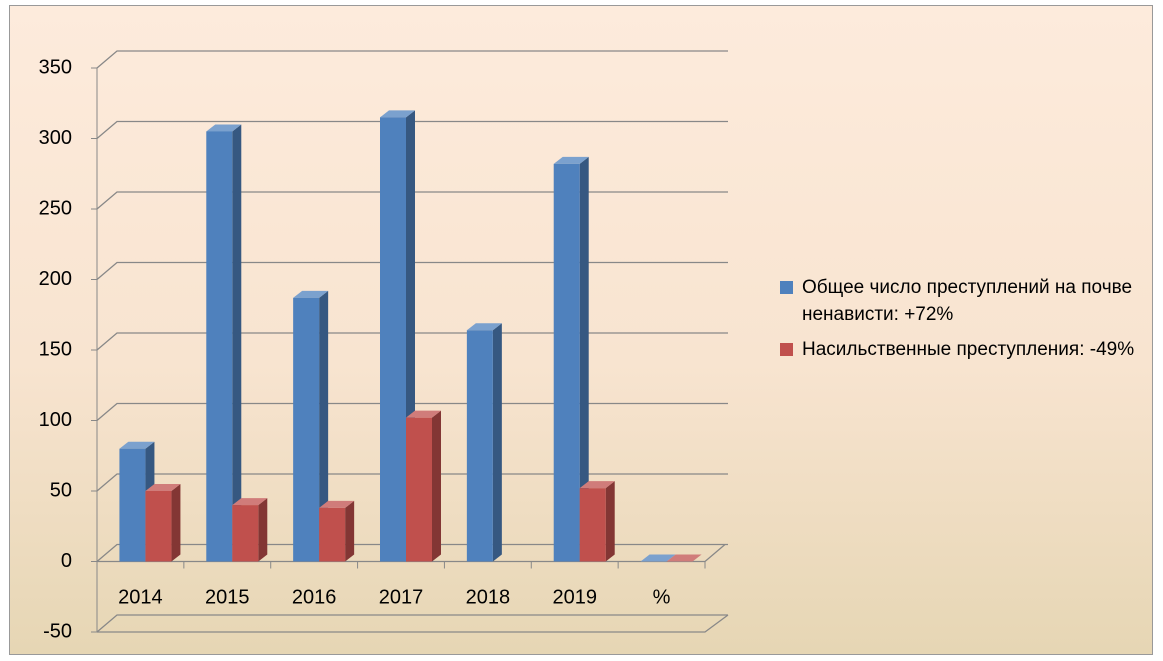 Image resolution: width=1163 pixels, height=661 pixels. Describe the element at coordinates (488, 597) in the screenshot. I see `x-tick-label: 2018` at that location.